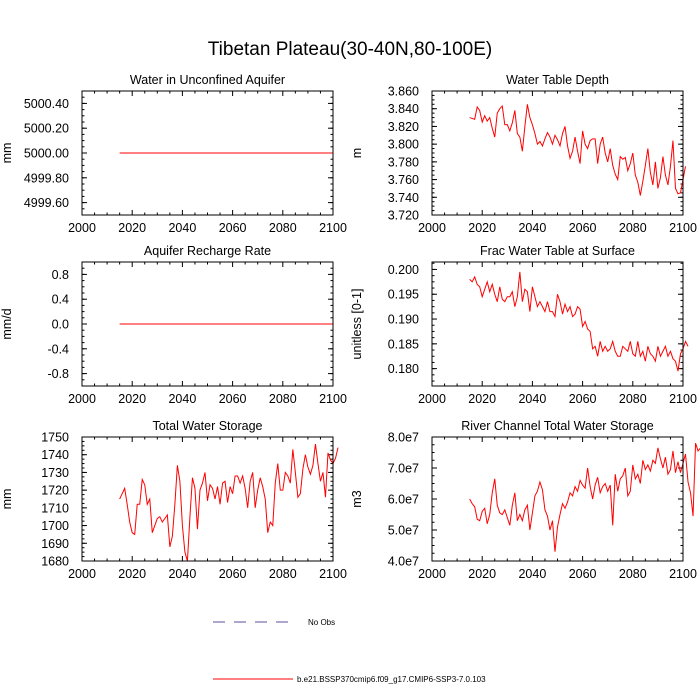  I want to click on y-tick-label: 5000.00, so click(46, 154).